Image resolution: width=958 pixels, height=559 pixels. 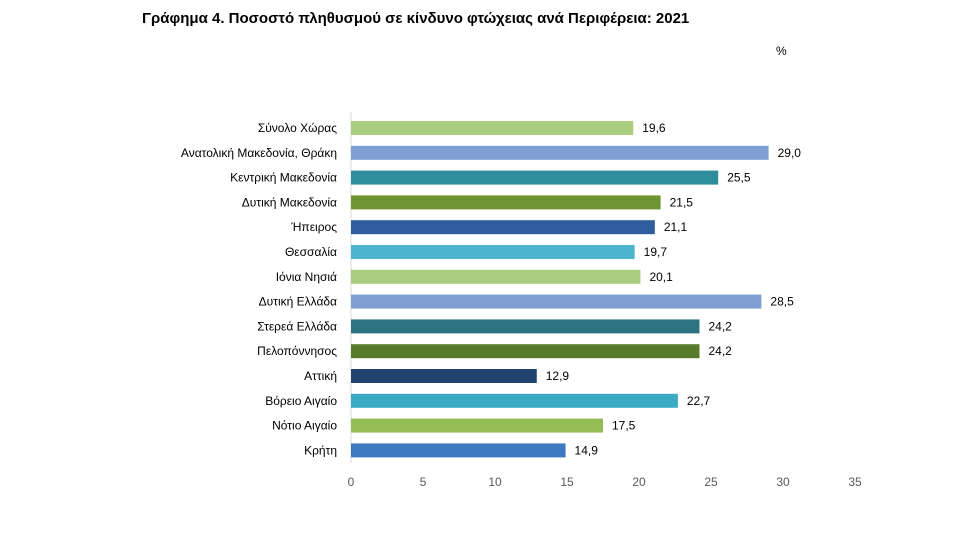 I want to click on category-label: Αττική, so click(x=320, y=376).